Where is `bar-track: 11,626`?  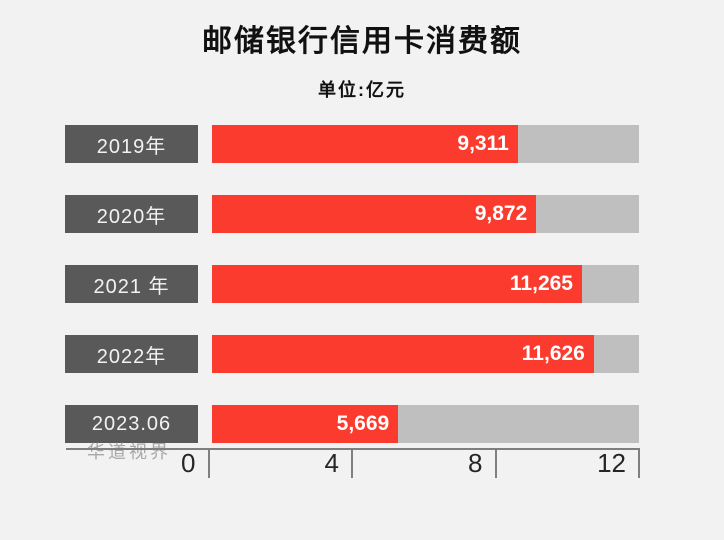
bar-track: 11,626 is located at coordinates (425, 354).